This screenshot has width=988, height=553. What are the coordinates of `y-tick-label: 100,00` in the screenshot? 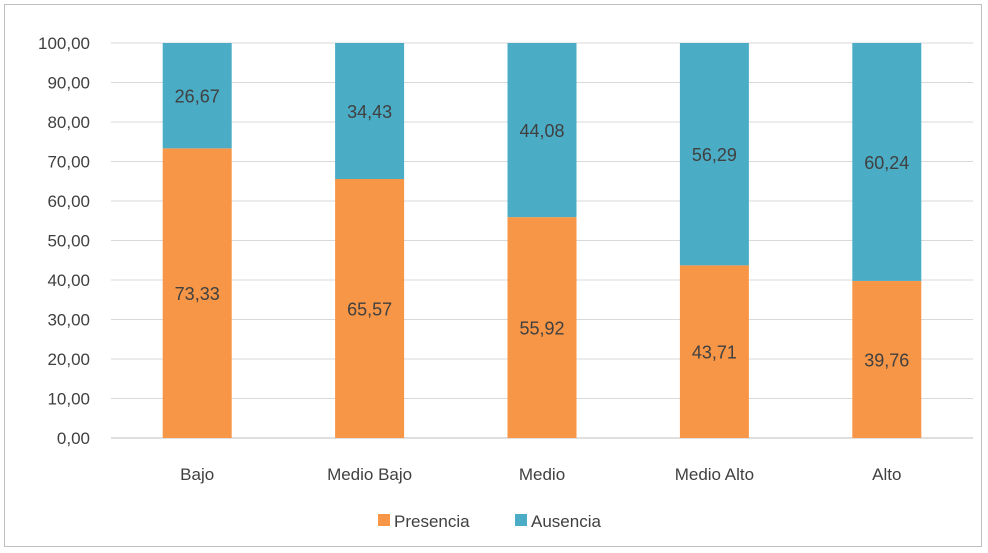 It's located at (64, 43).